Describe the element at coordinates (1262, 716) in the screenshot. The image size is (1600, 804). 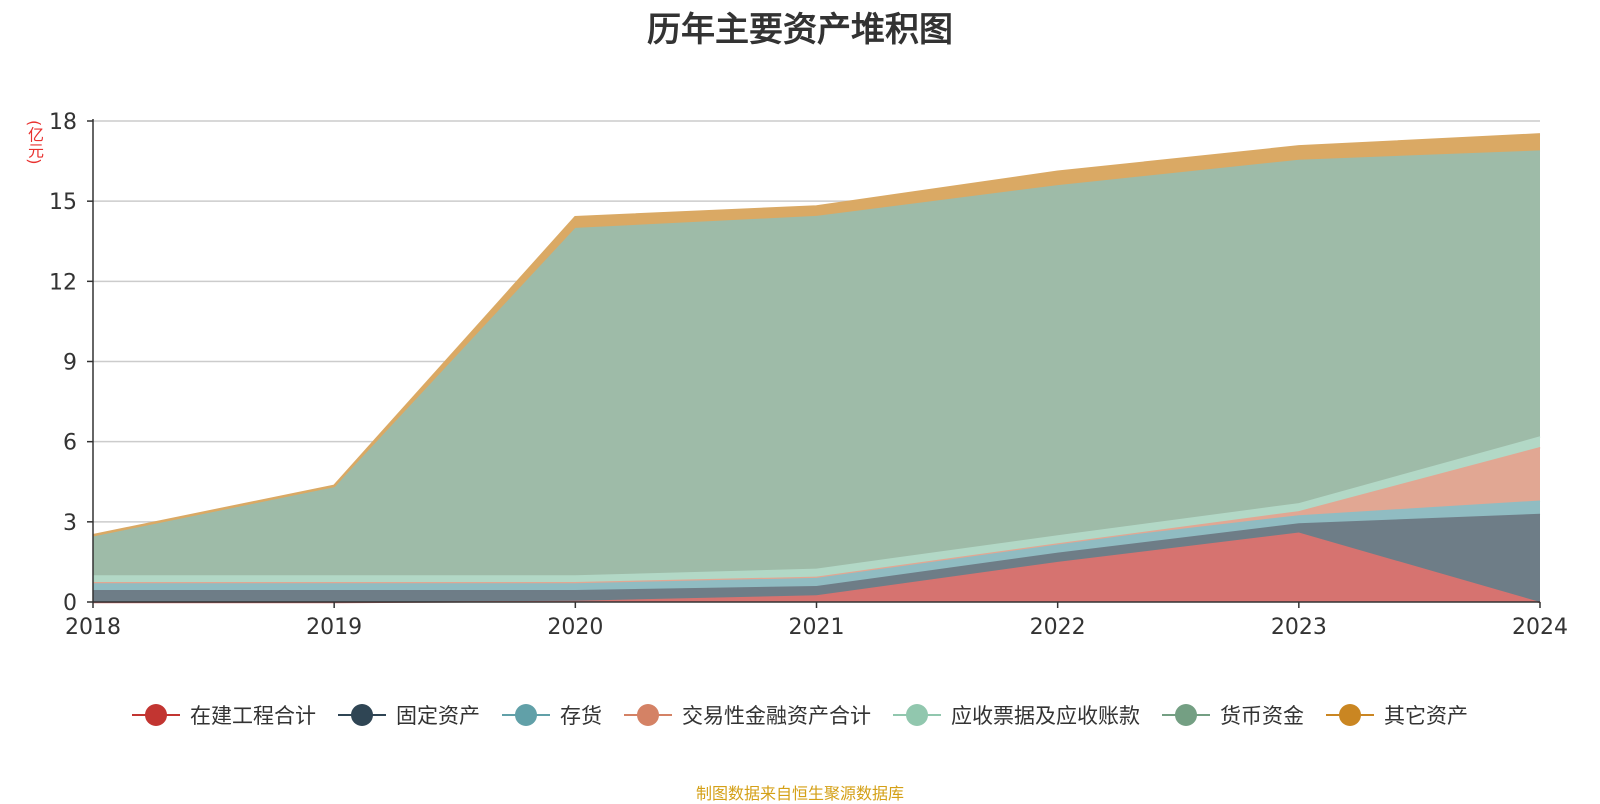
I see `legend-label: 货币资金` at that location.